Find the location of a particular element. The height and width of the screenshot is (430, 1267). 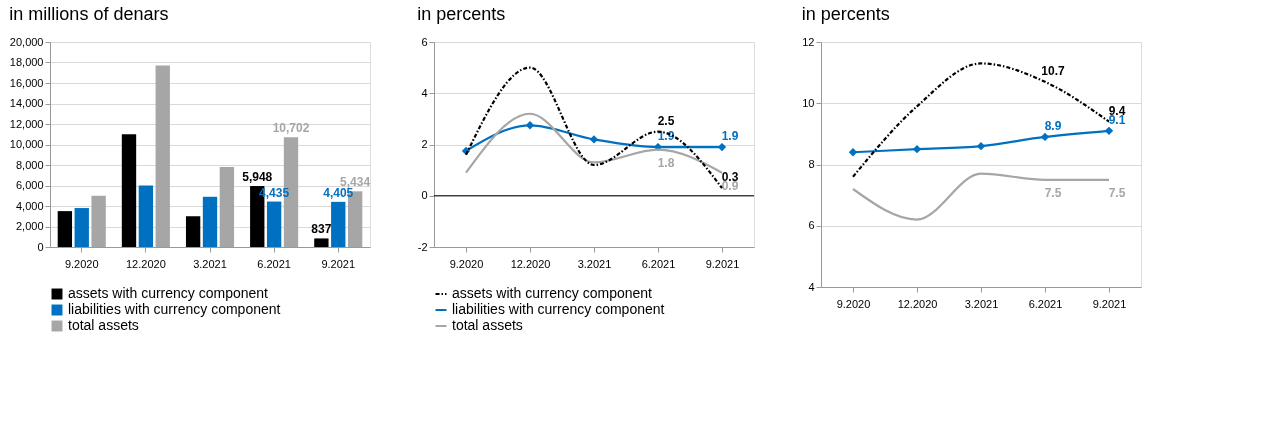

y-tick-label: 14,000 is located at coordinates (26, 103).